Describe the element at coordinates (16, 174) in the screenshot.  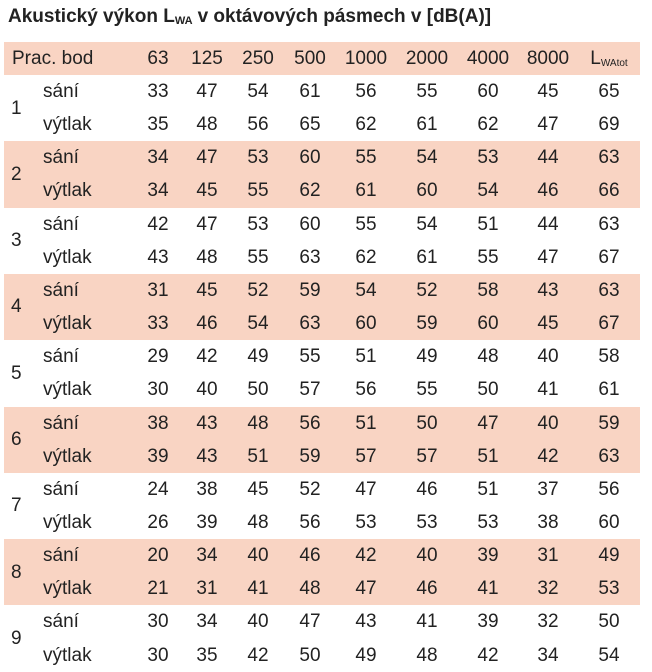
I see `point: 2` at that location.